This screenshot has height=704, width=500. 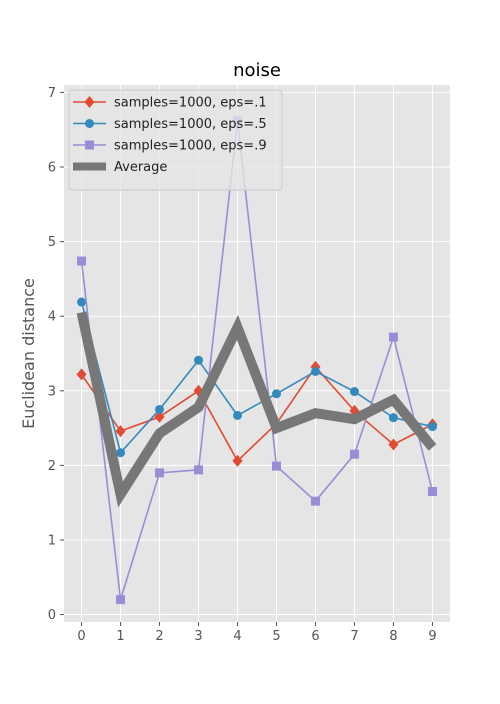 What do you see at coordinates (120, 636) in the screenshot?
I see `x-tick-label: 1` at bounding box center [120, 636].